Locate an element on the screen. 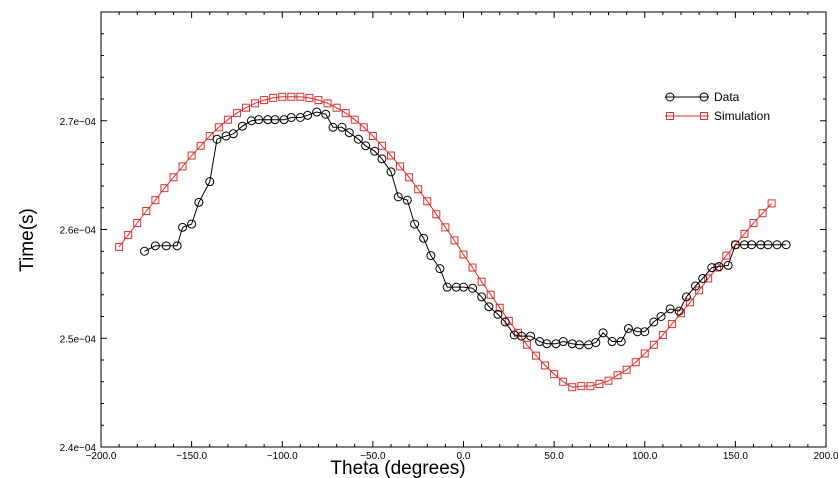 Image resolution: width=838 pixels, height=478 pixels. x-tick-label: −150.0 is located at coordinates (191, 456).